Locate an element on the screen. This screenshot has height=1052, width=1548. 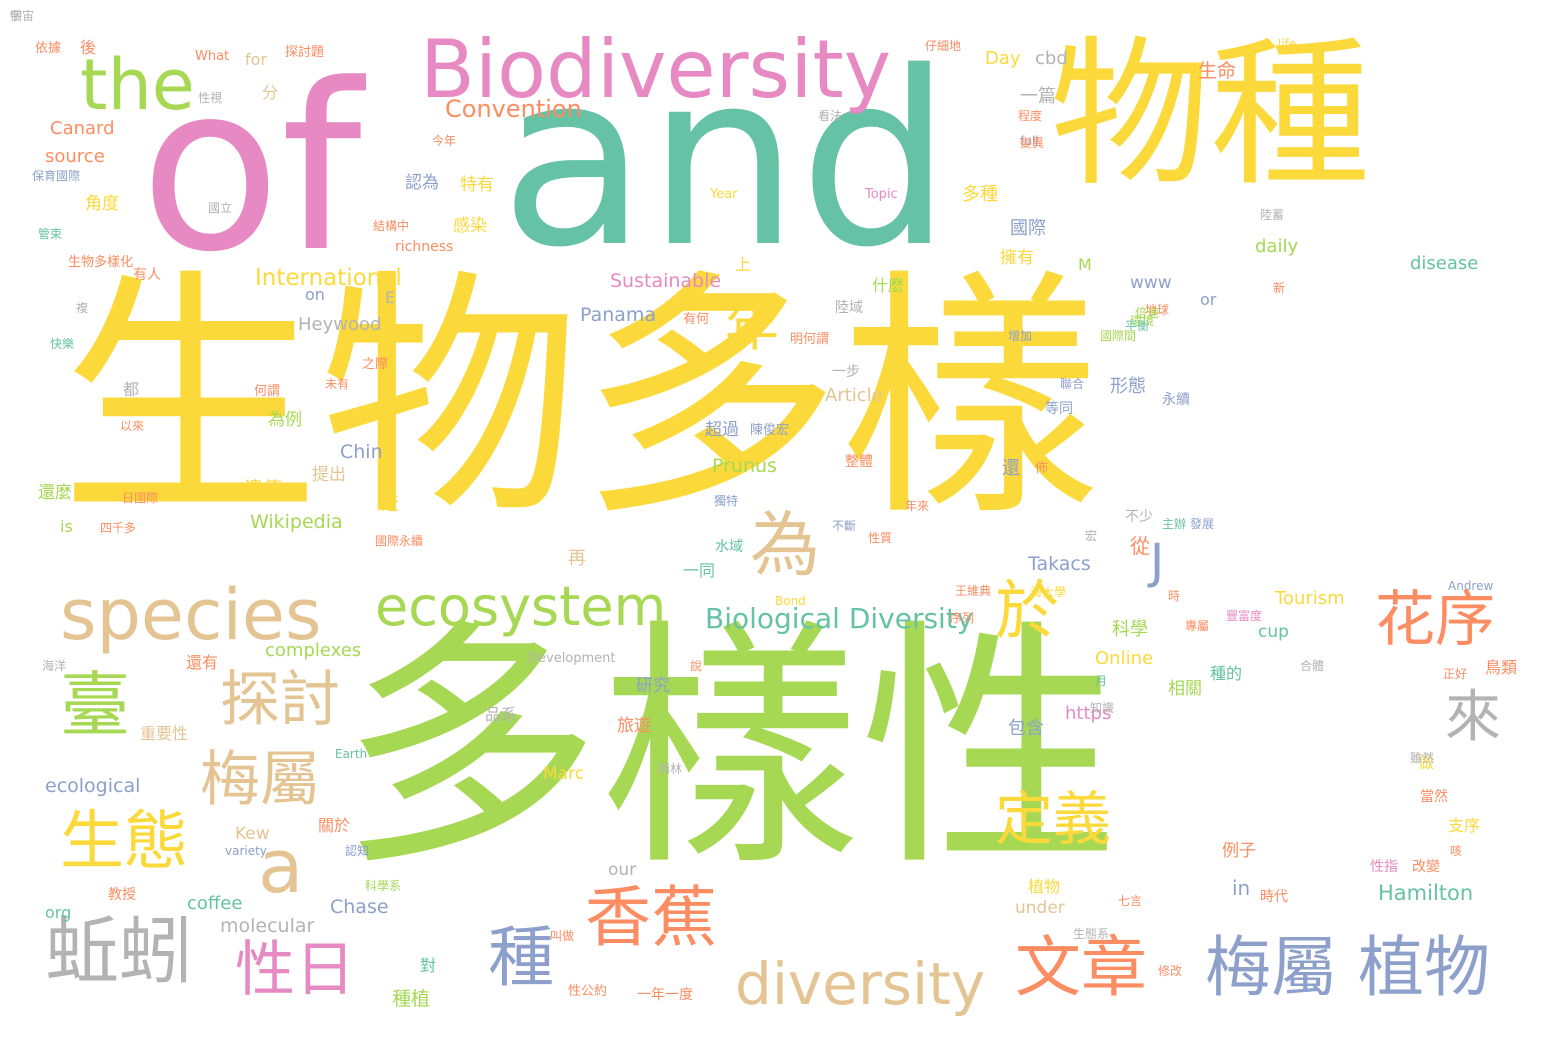
word-is-66: is is located at coordinates (66, 526).